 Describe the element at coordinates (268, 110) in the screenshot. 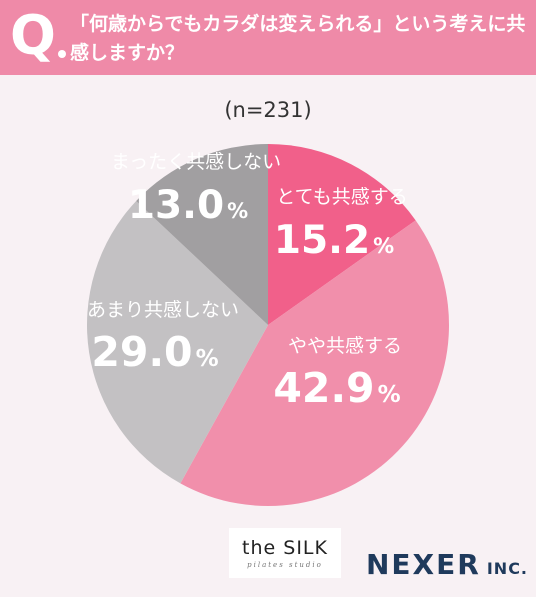

I see `sample-size: (n=231)` at that location.